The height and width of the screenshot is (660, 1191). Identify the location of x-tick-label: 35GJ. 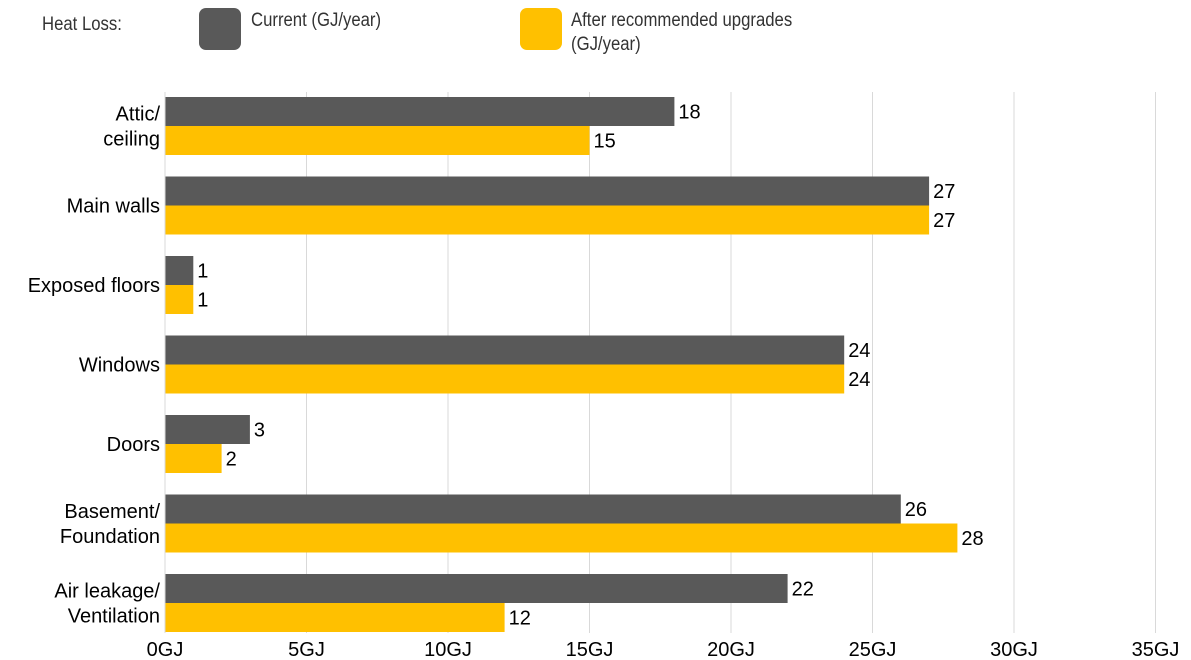
(1156, 649).